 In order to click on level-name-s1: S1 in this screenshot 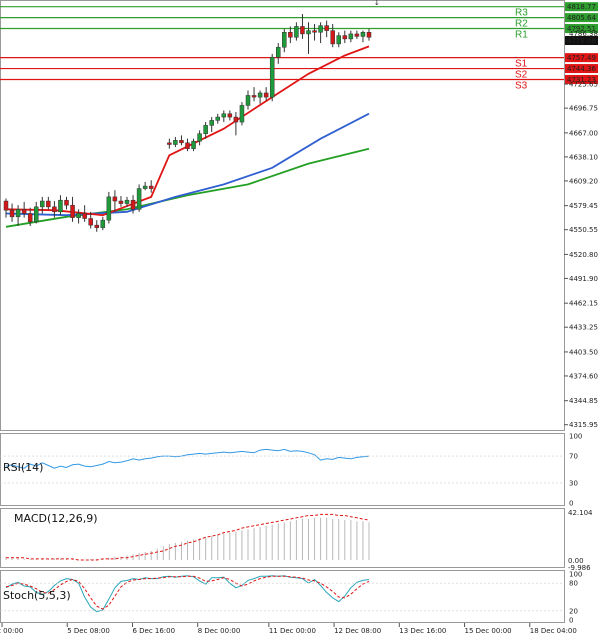, I will do `click(521, 64)`.